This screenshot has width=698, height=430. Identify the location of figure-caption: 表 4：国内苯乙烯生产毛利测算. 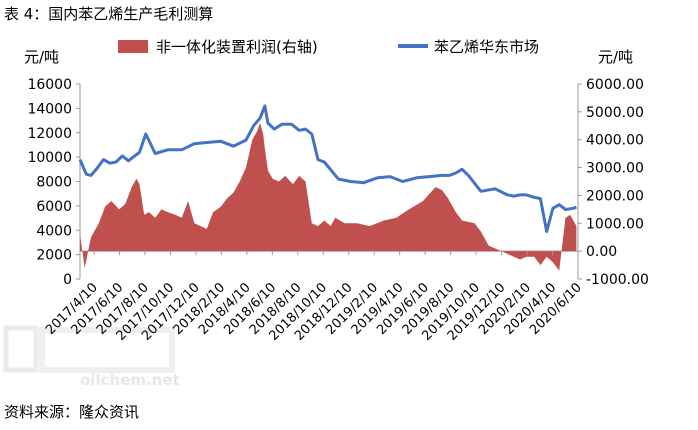
(109, 14).